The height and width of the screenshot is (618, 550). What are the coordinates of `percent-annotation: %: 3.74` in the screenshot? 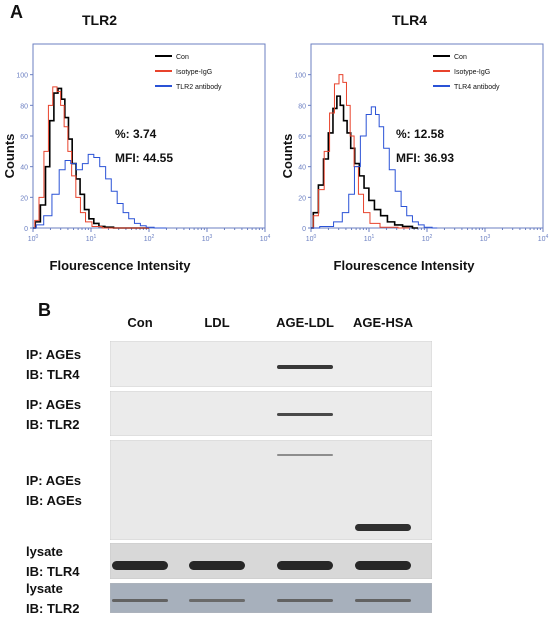 It's located at (136, 134).